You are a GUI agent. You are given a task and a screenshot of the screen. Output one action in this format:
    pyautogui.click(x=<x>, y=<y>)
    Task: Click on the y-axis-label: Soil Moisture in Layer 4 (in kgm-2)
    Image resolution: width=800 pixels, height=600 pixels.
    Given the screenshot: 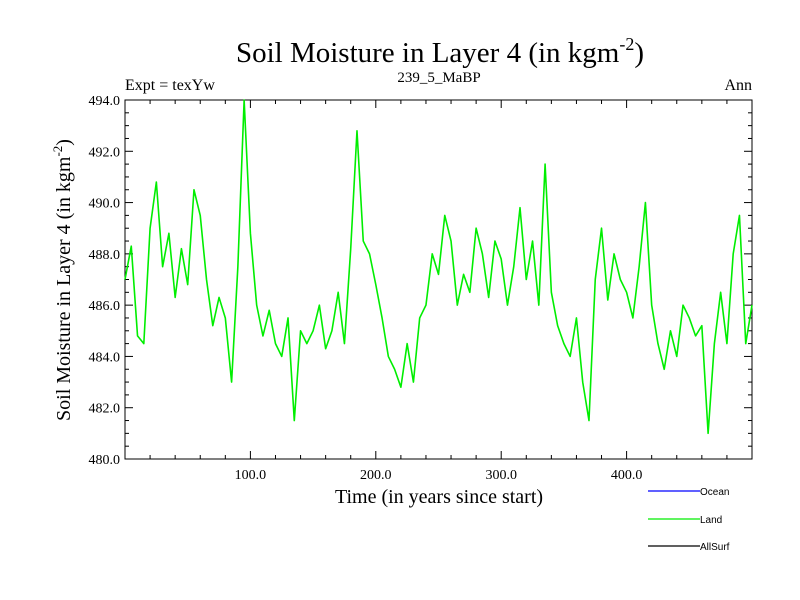 What is the action you would take?
    pyautogui.click(x=62, y=280)
    